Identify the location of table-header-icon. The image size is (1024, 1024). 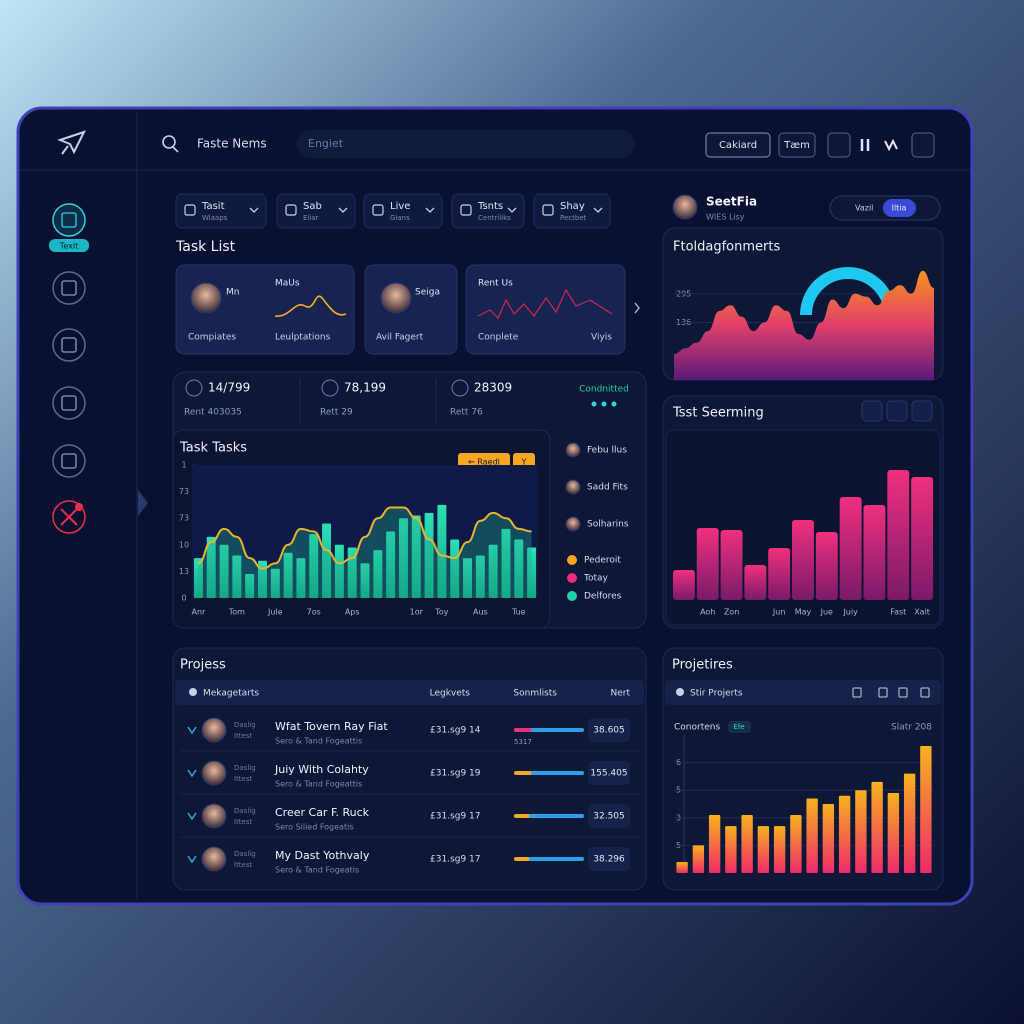
(193, 692).